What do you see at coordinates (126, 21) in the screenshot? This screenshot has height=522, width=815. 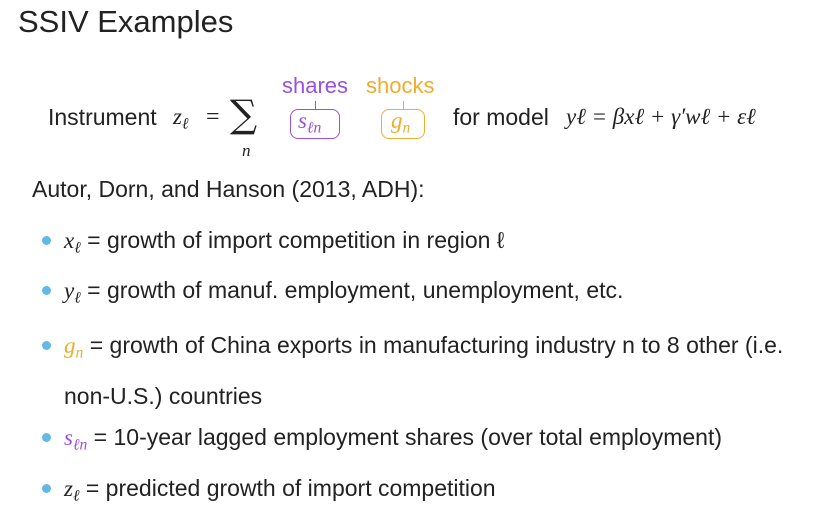 I see `title: SSIV Examples` at bounding box center [126, 21].